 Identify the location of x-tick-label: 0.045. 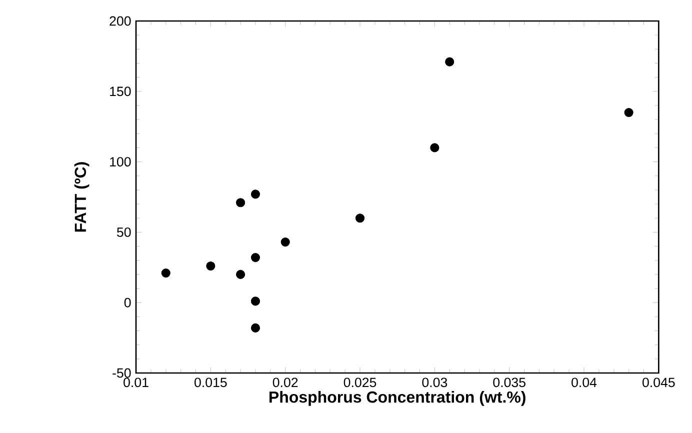
(658, 383).